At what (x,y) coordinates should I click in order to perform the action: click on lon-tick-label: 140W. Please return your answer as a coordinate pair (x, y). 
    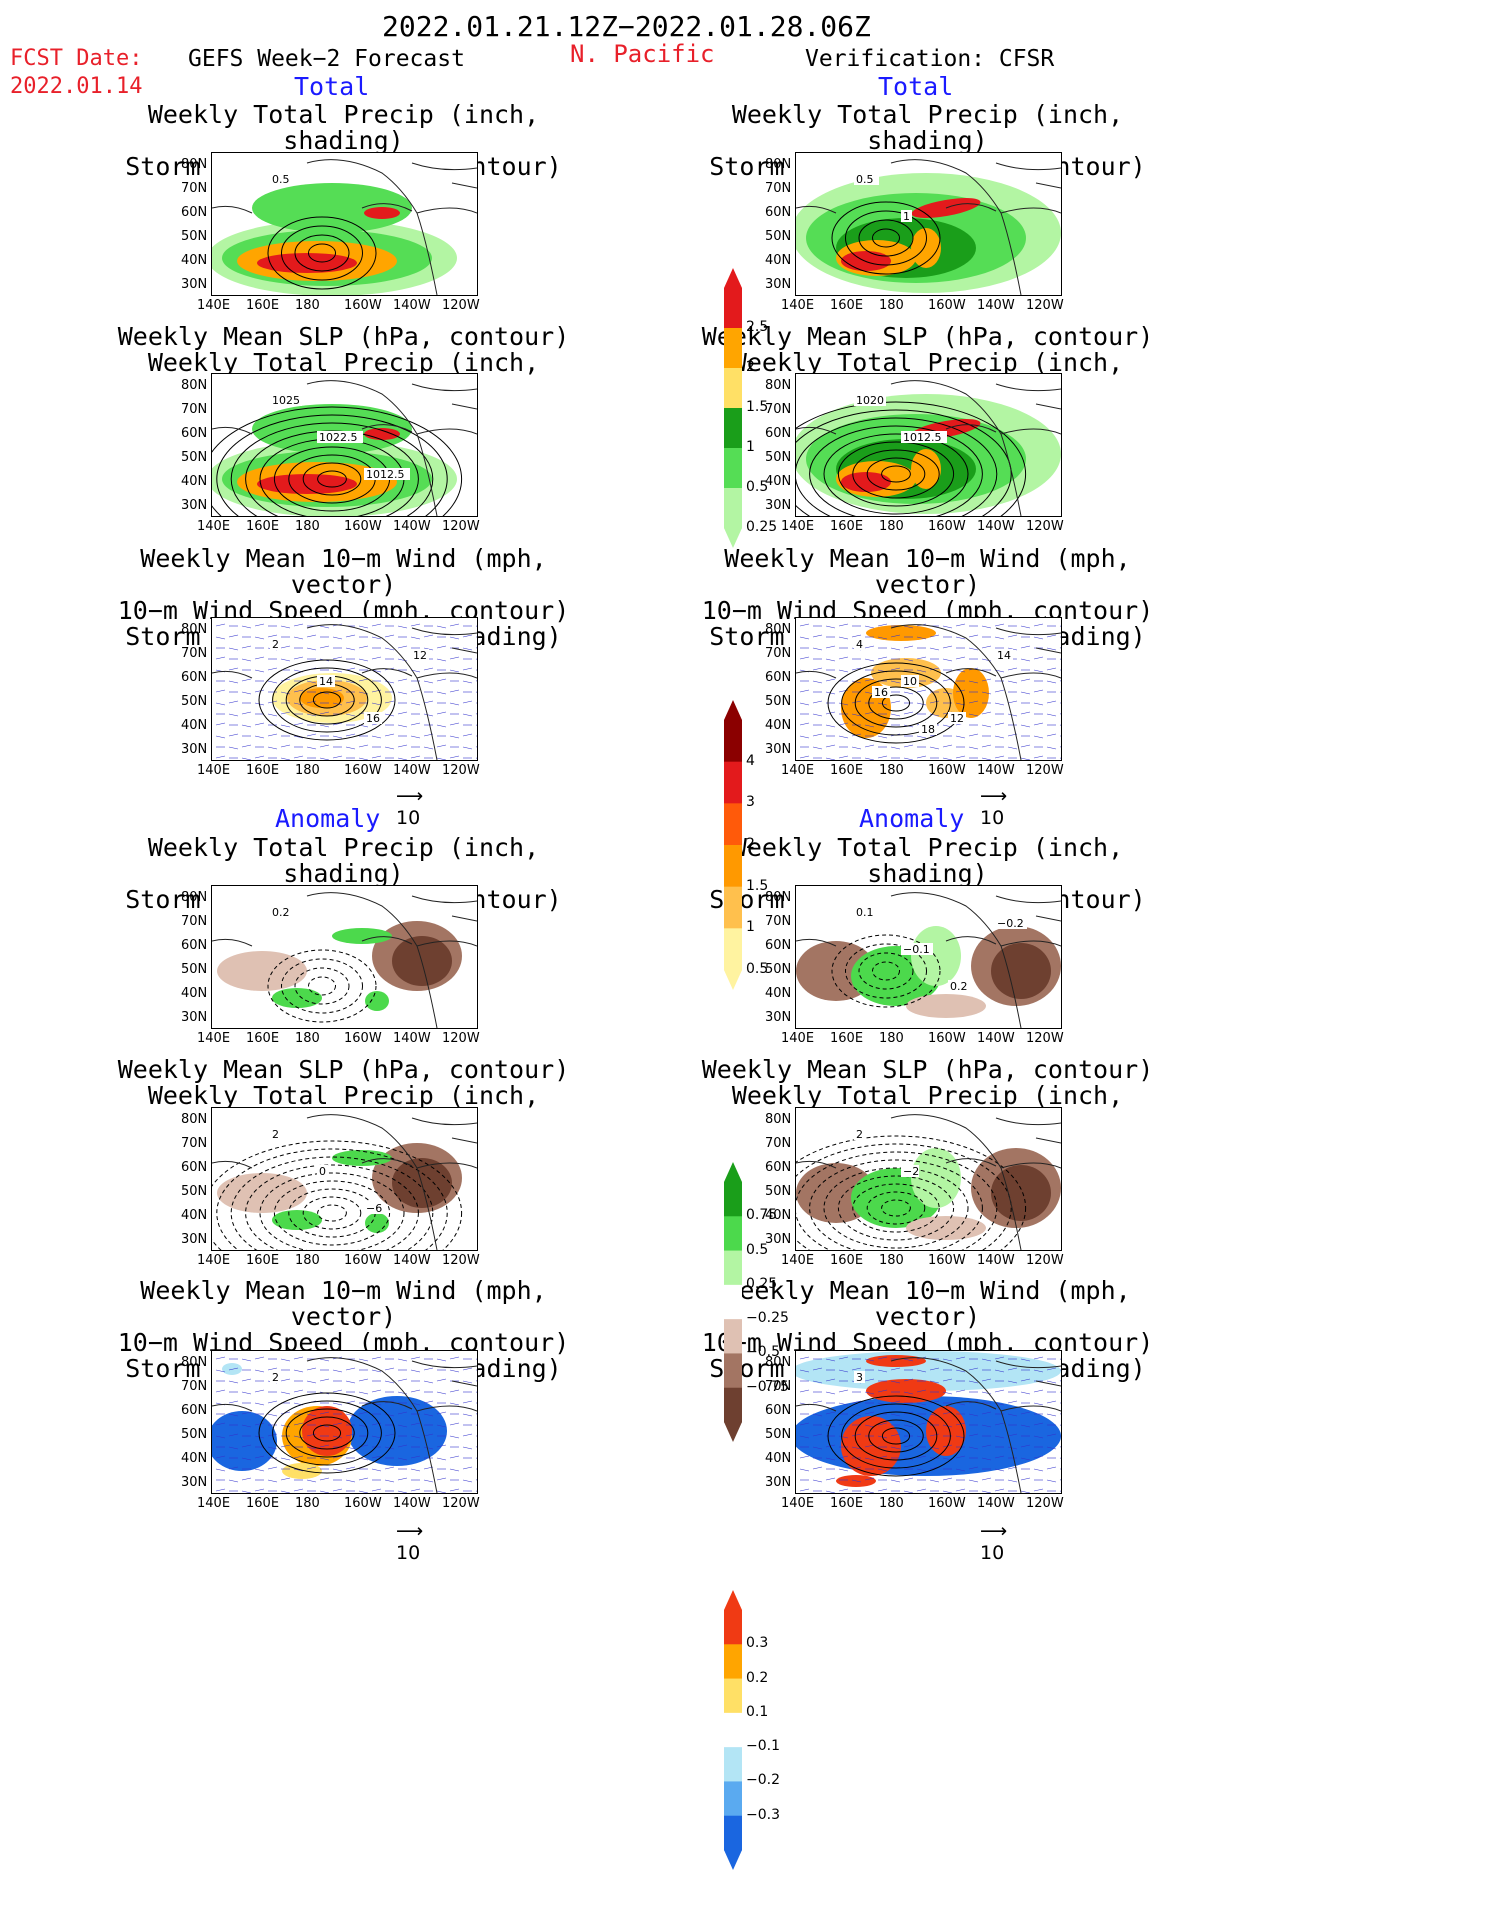
    Looking at the image, I should click on (996, 526).